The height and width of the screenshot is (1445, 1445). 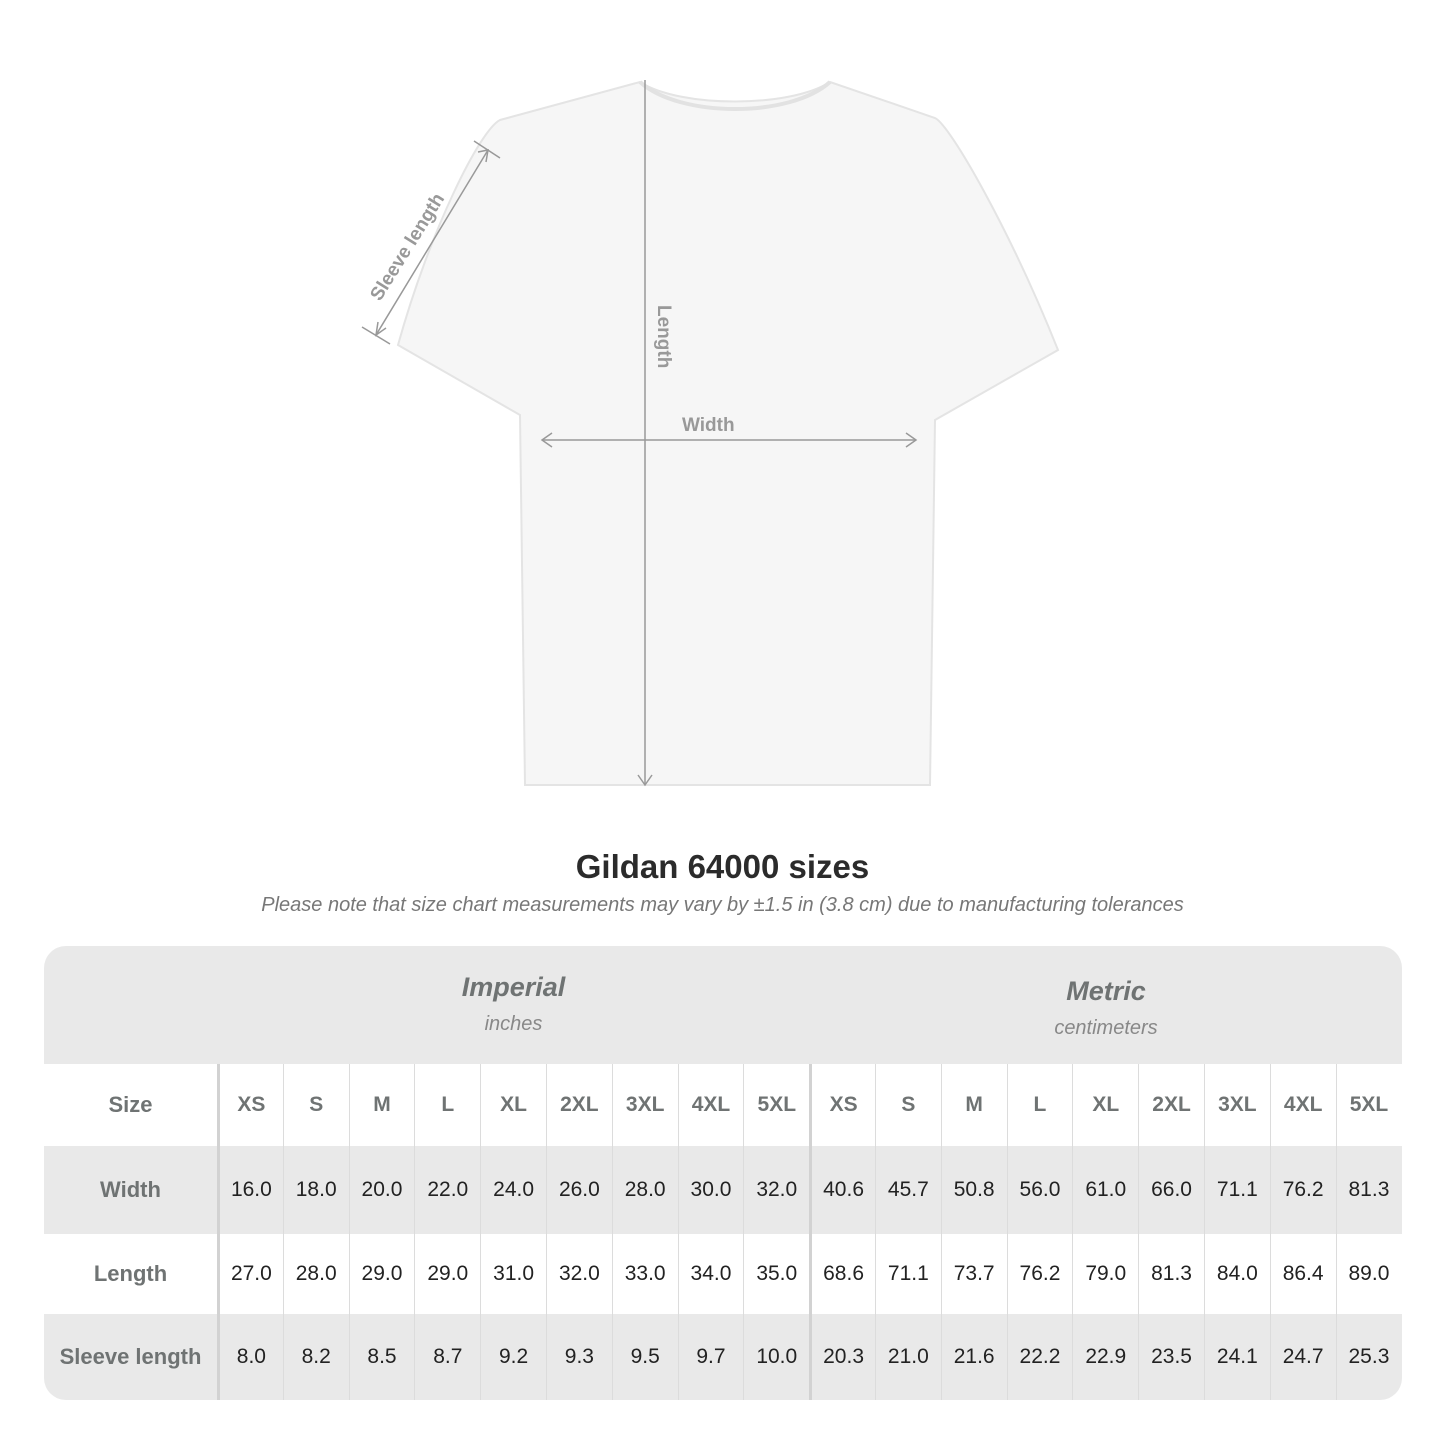 I want to click on length-label: Length, so click(x=663, y=336).